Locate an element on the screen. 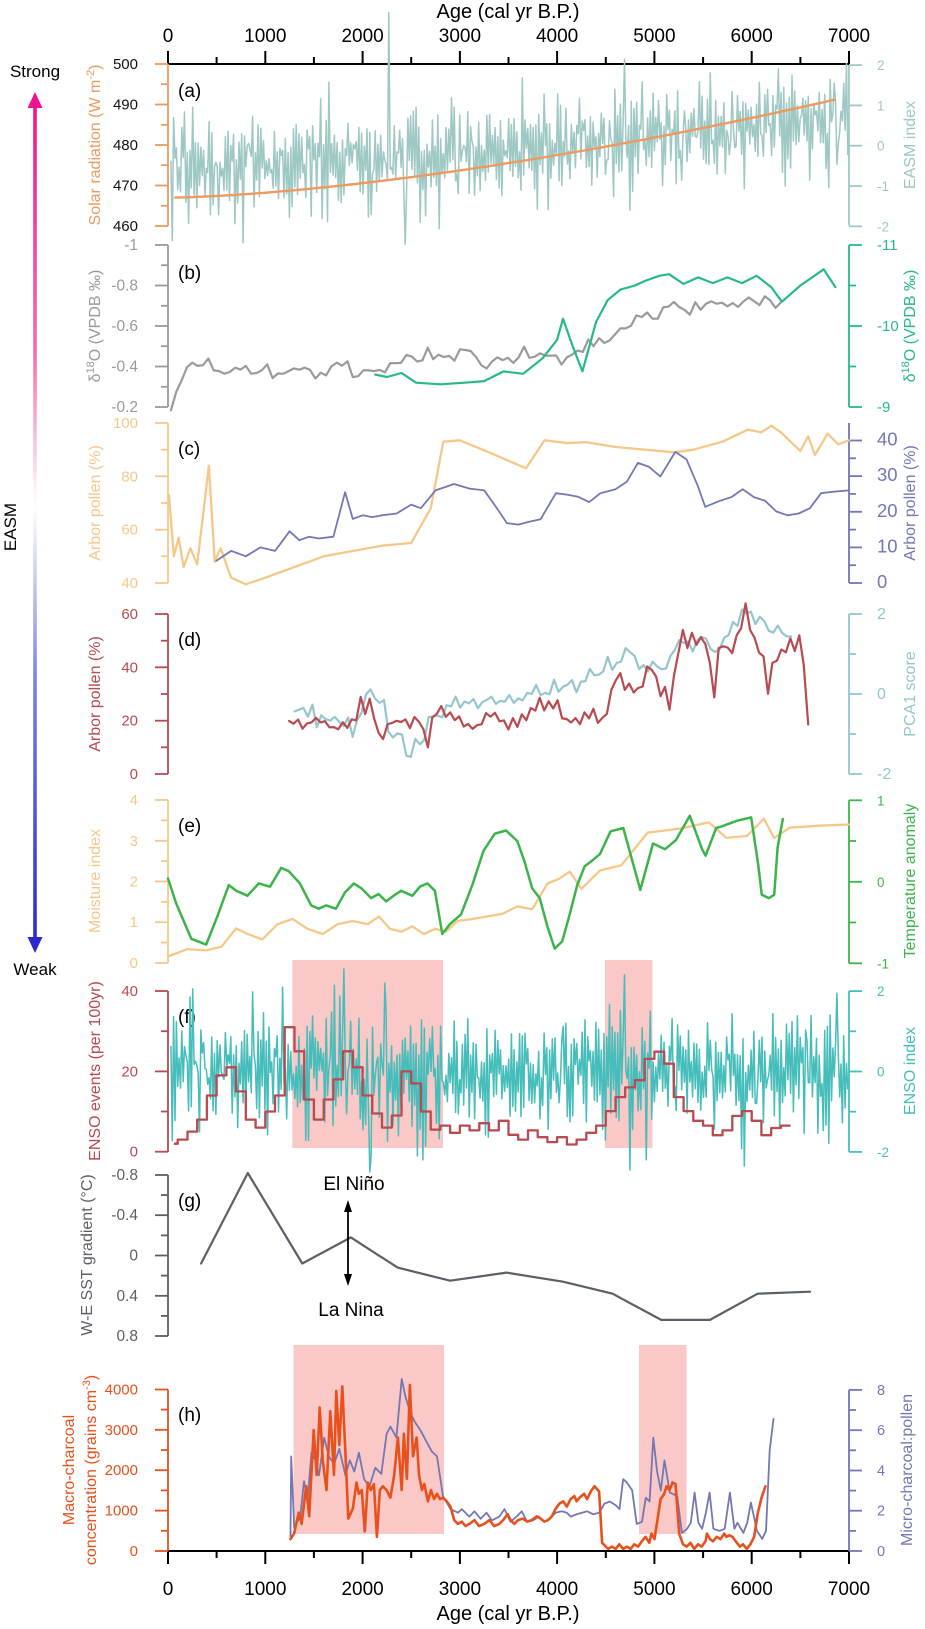 The height and width of the screenshot is (1629, 925). svg-text: 10 is located at coordinates (887, 545).